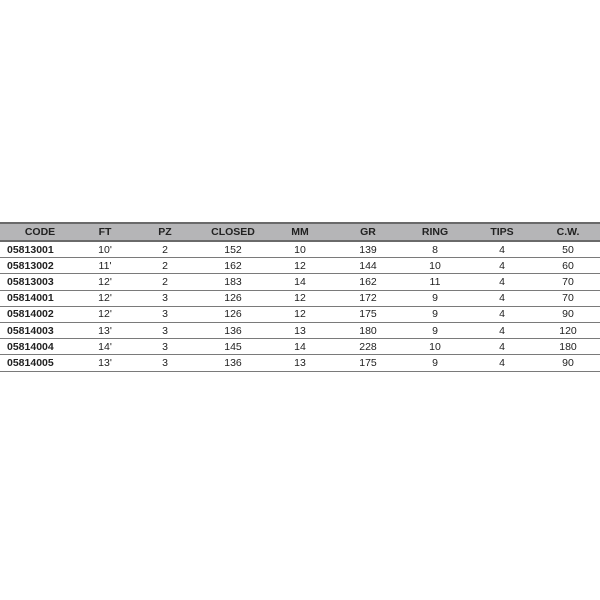 The height and width of the screenshot is (600, 600). I want to click on cell-gr: 162, so click(368, 282).